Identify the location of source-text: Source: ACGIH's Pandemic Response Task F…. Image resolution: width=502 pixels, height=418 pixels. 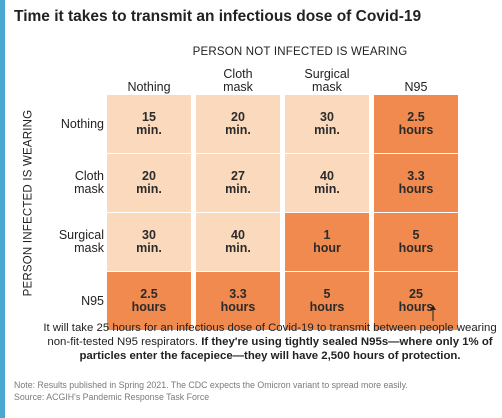
(112, 397).